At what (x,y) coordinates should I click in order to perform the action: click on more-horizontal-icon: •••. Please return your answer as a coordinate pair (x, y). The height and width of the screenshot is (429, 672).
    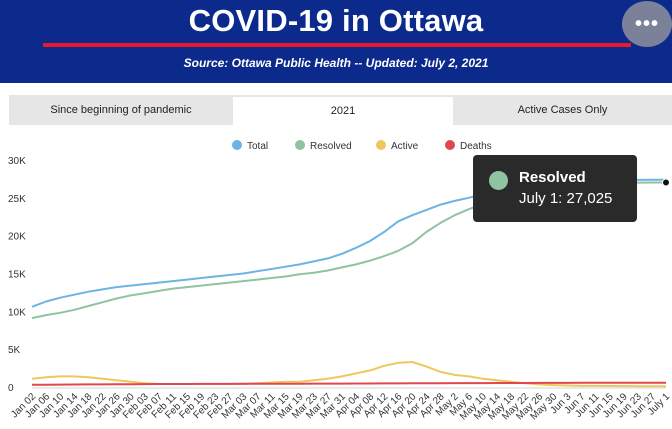
    Looking at the image, I should click on (646, 23).